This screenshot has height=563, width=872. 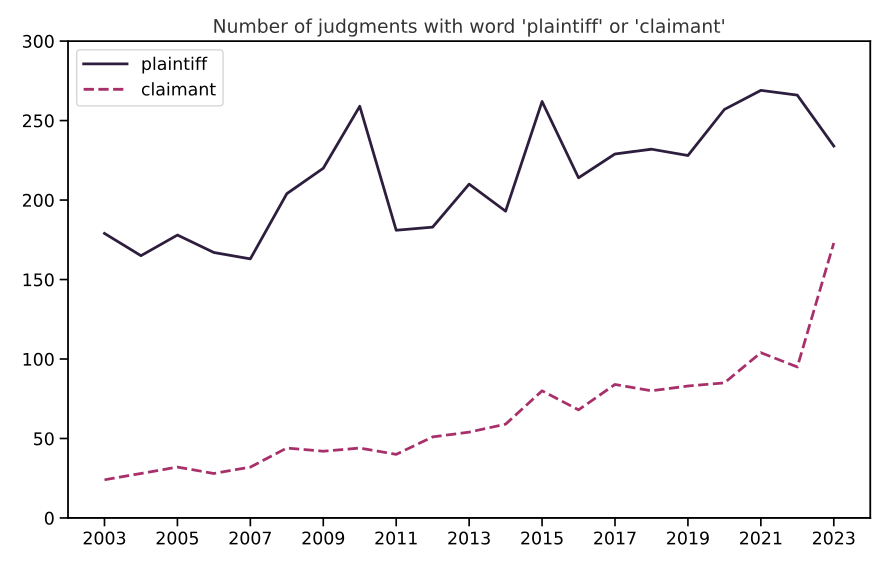 What do you see at coordinates (105, 538) in the screenshot?
I see `x-tick-label: 2003` at bounding box center [105, 538].